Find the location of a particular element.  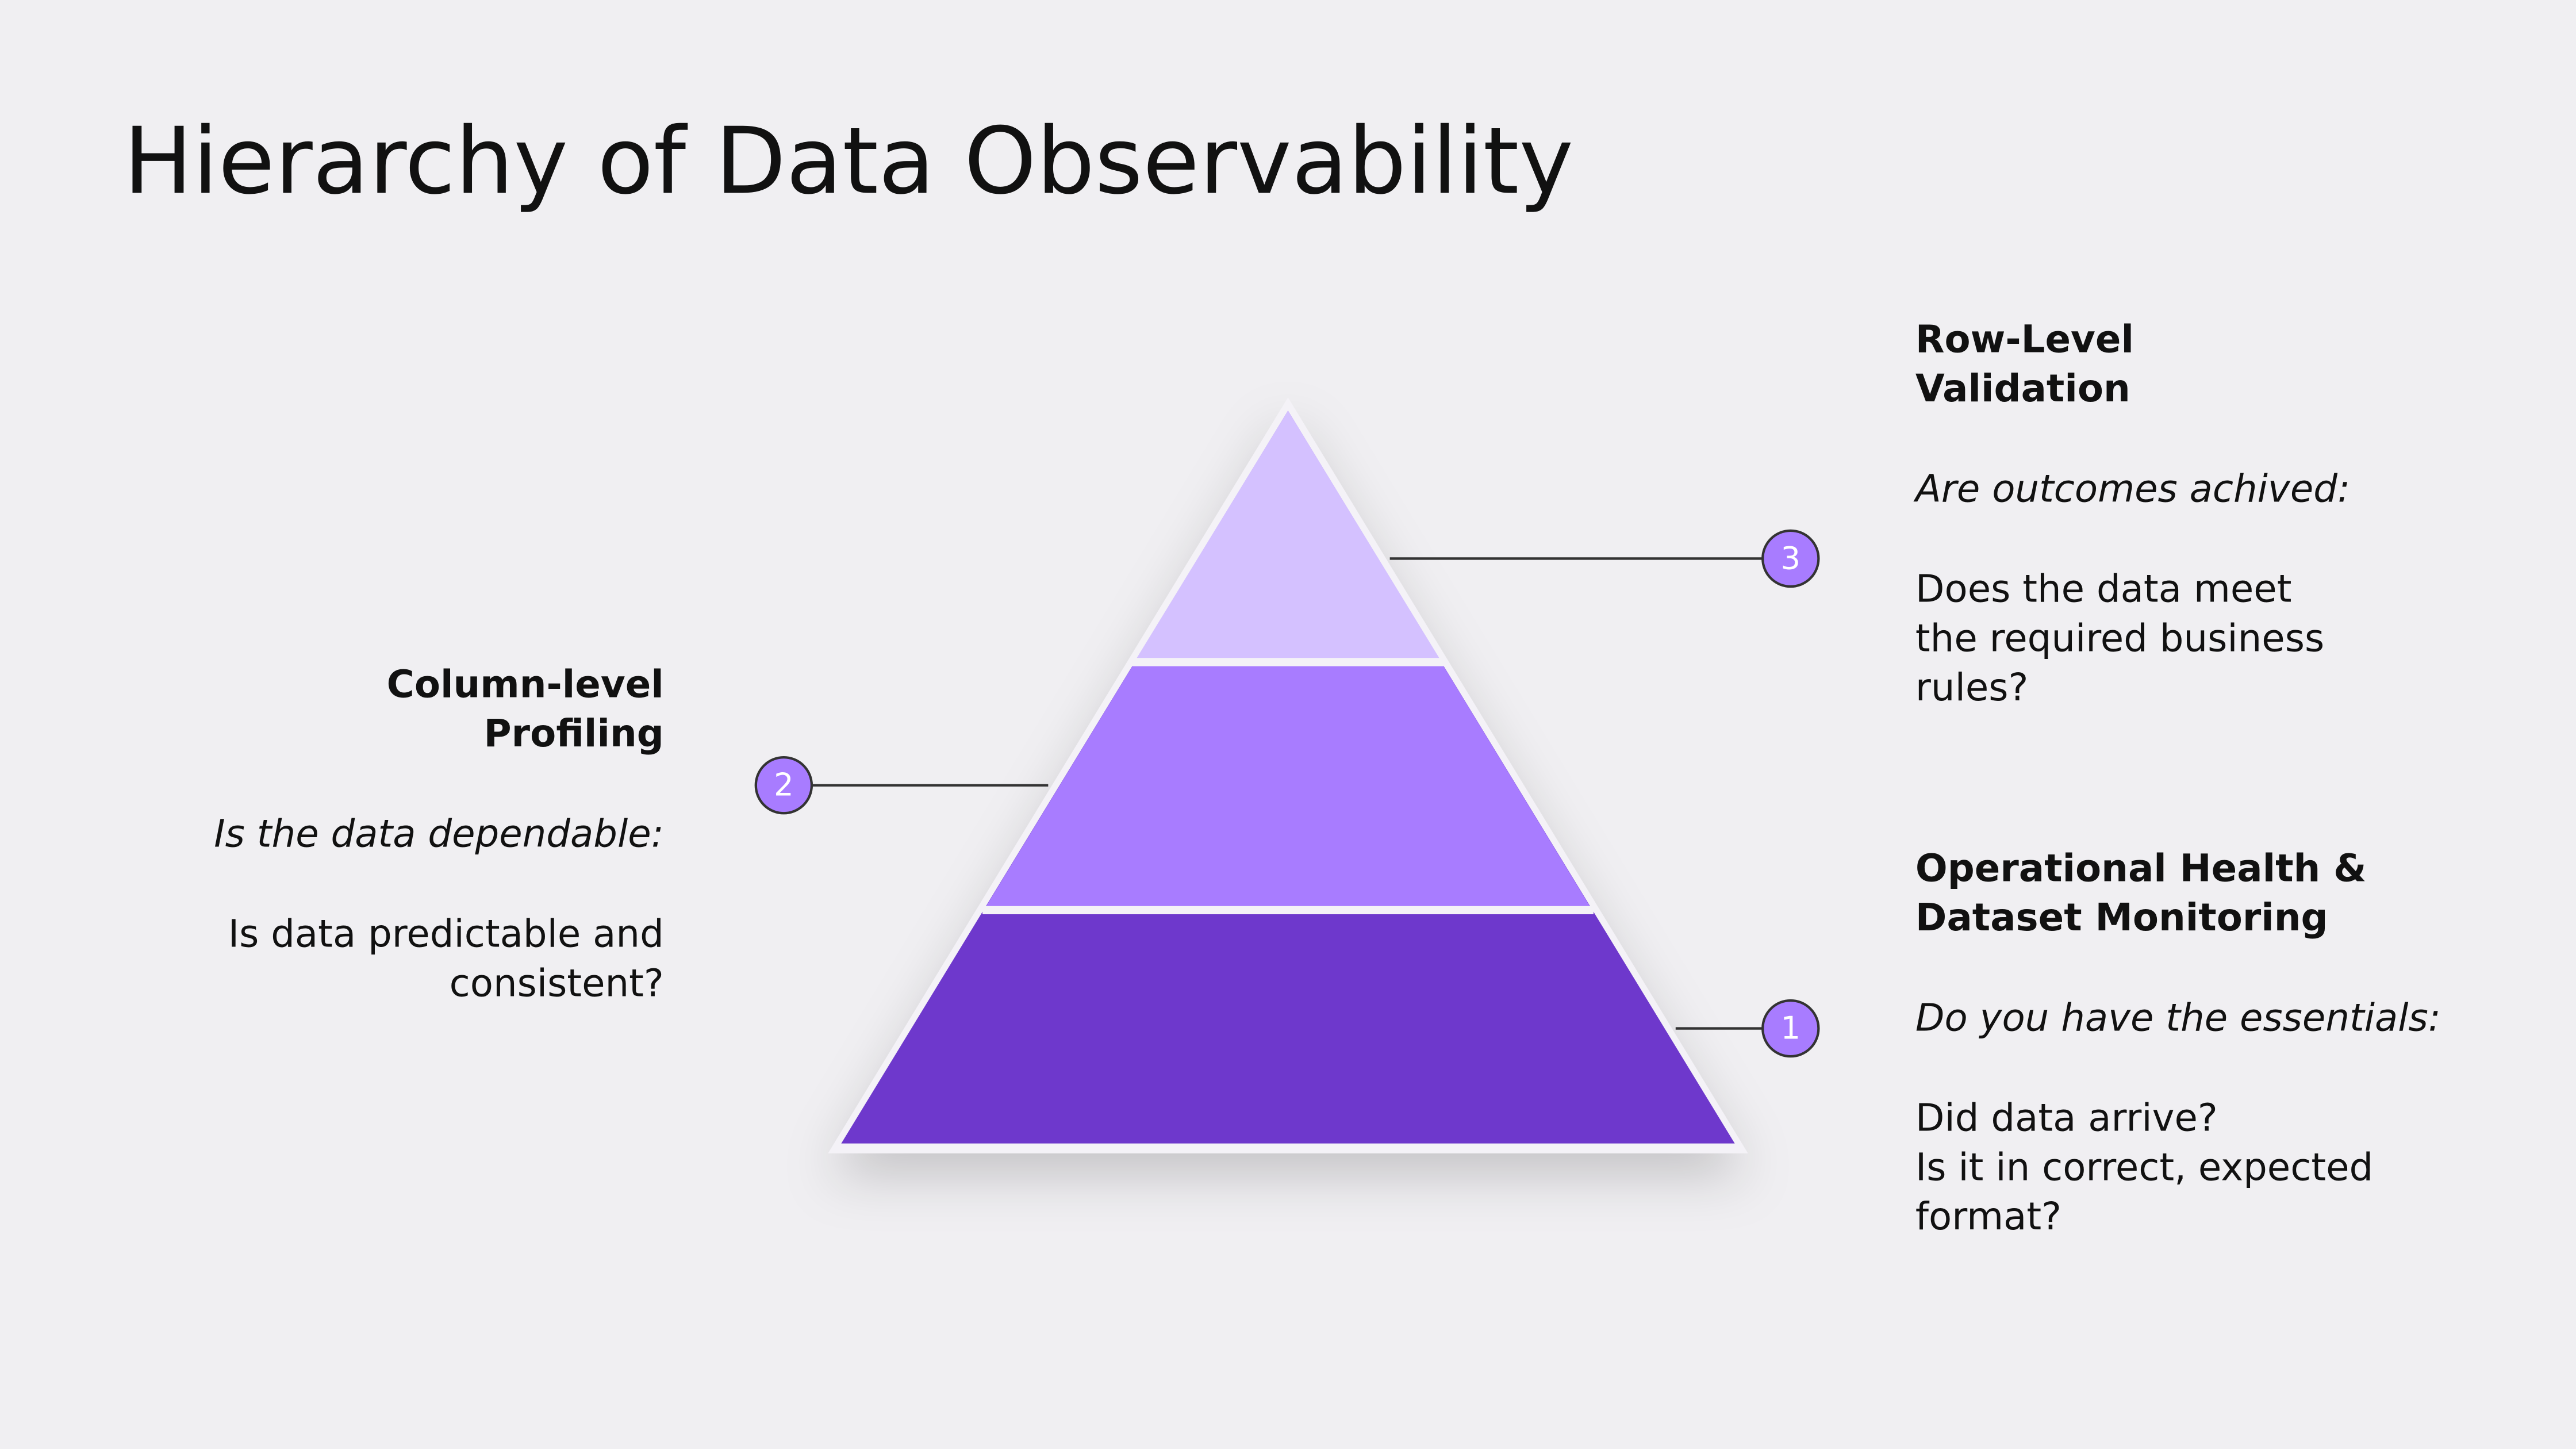

level-question: Are outcomes achived: is located at coordinates (2131, 489).